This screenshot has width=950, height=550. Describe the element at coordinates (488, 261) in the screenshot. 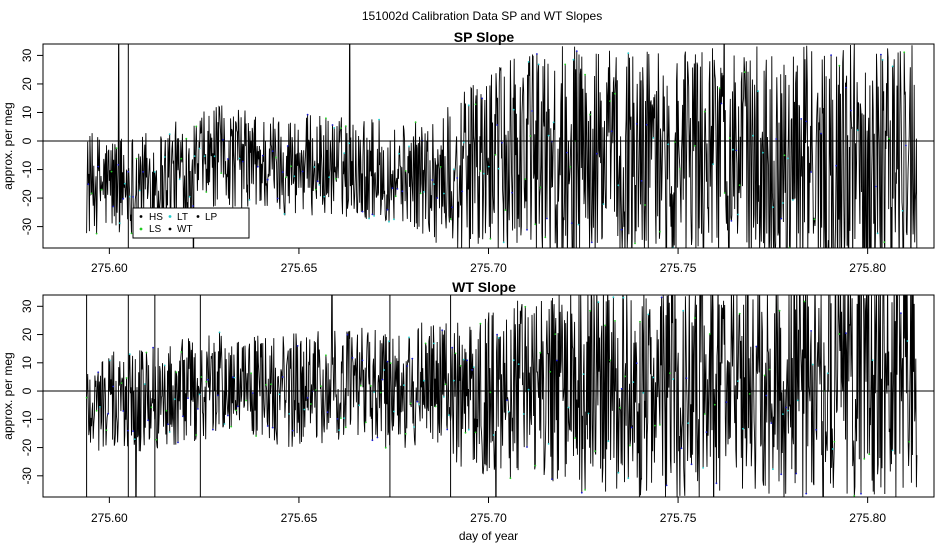

I see `sp-slope-x-axis: 275.60 275.65 275.70 275.75 275.80` at that location.